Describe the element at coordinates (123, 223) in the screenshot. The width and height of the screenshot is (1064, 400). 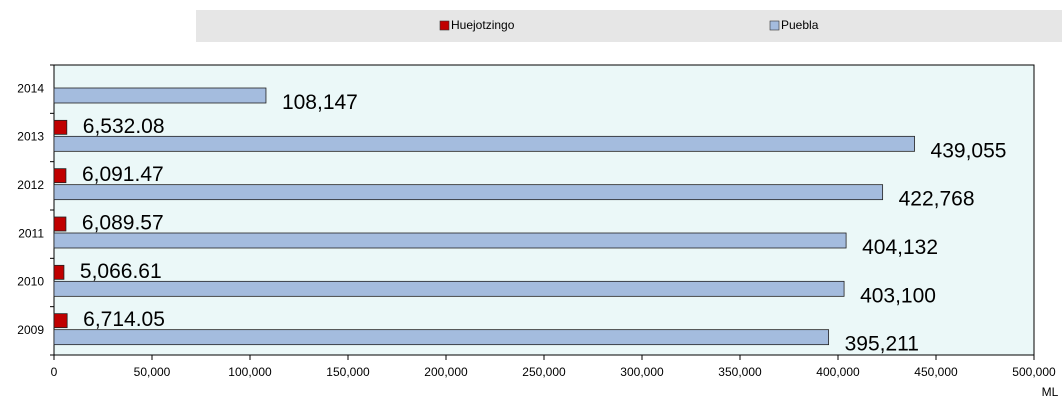
I see `value-label: 6,089.57` at that location.